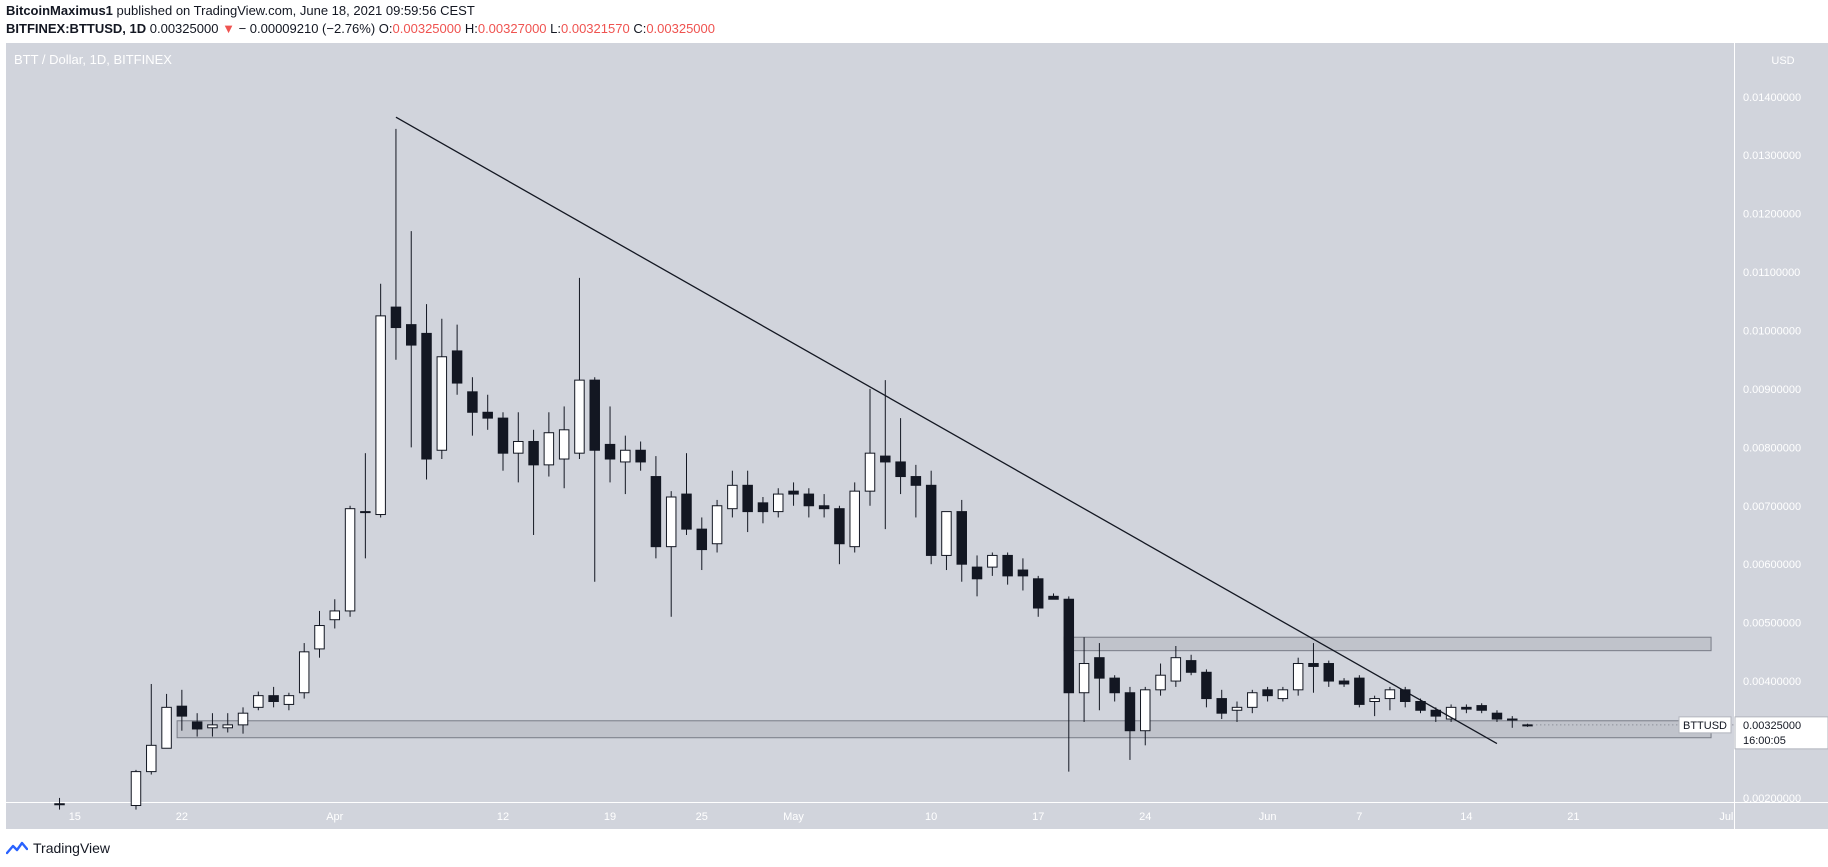 This screenshot has width=1828, height=867. I want to click on x-tick-label: Jul, so click(1726, 817).